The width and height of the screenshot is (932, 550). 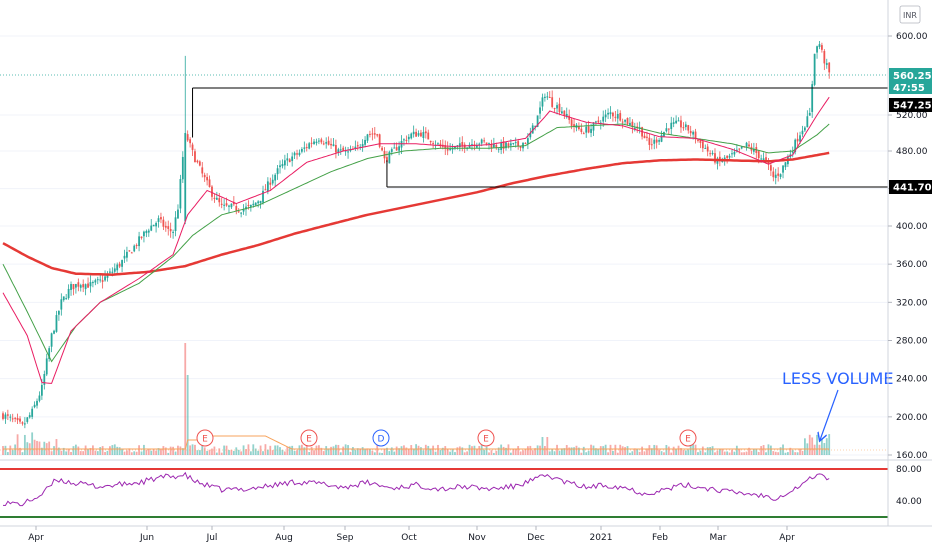 I want to click on volume-ma-line, so click(x=416, y=442).